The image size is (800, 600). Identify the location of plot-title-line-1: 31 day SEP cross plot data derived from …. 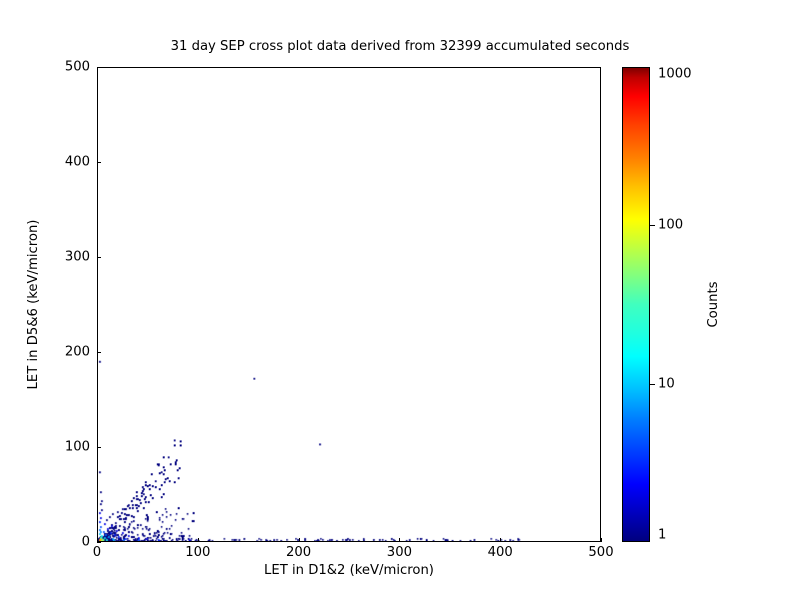
(400, 46).